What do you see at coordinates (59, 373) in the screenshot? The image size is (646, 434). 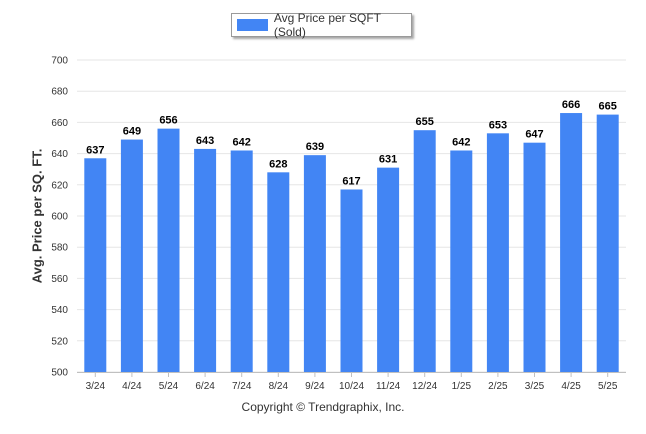 I see `y-tick-label: 500` at bounding box center [59, 373].